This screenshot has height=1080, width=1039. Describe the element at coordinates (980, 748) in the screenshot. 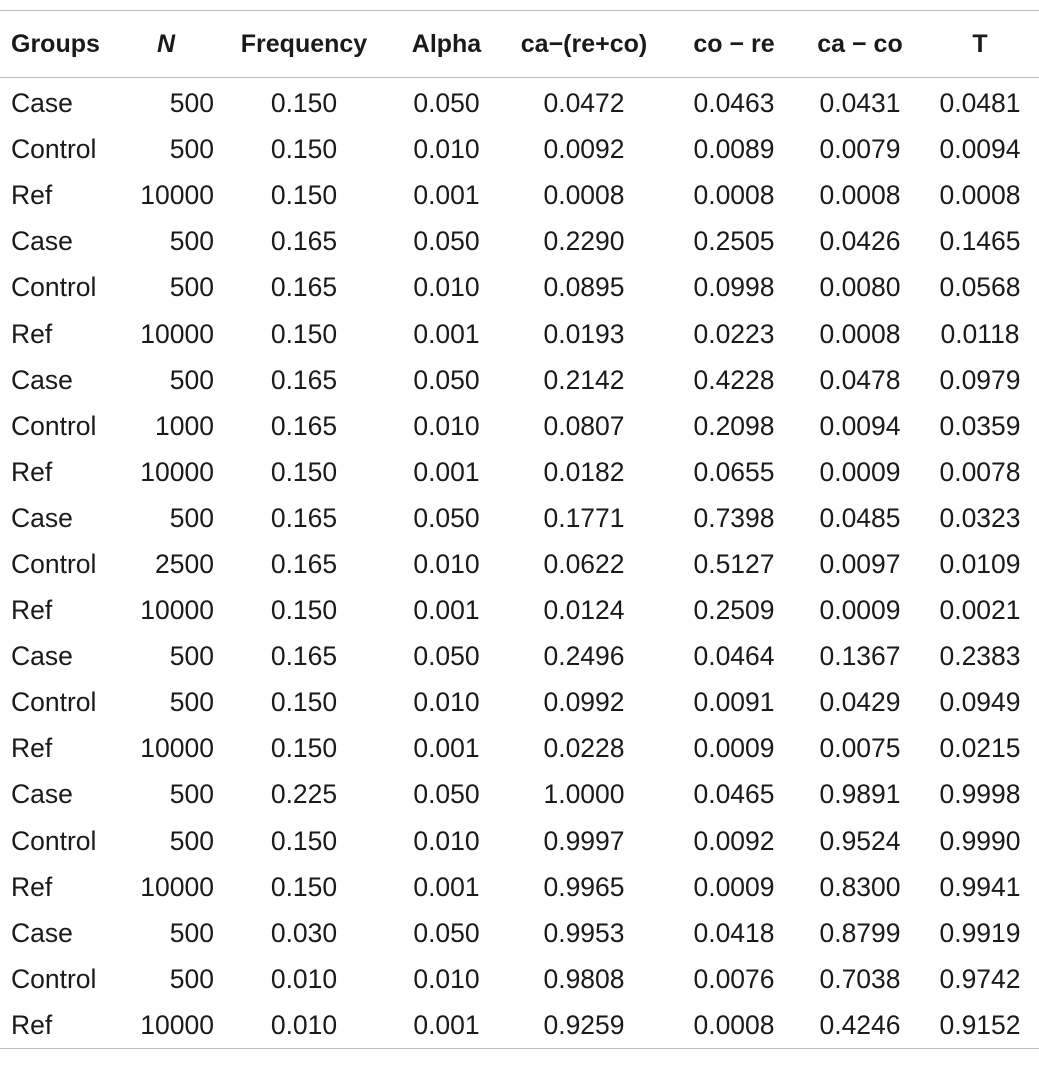

I see `cell-t: 0.0215` at that location.